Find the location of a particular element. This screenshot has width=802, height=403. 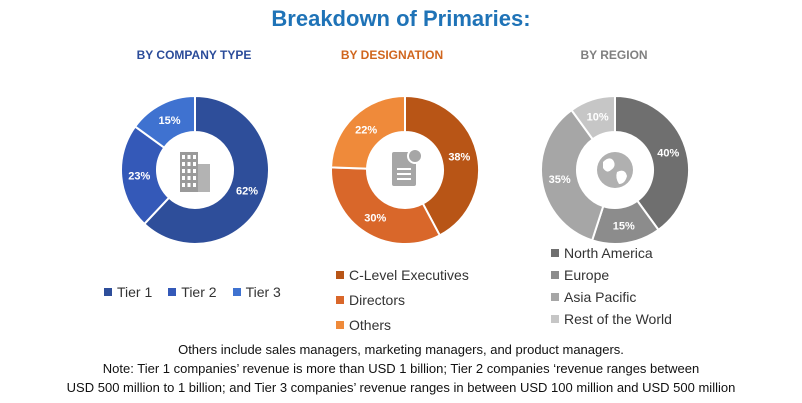

legend-label: North America is located at coordinates (608, 253).